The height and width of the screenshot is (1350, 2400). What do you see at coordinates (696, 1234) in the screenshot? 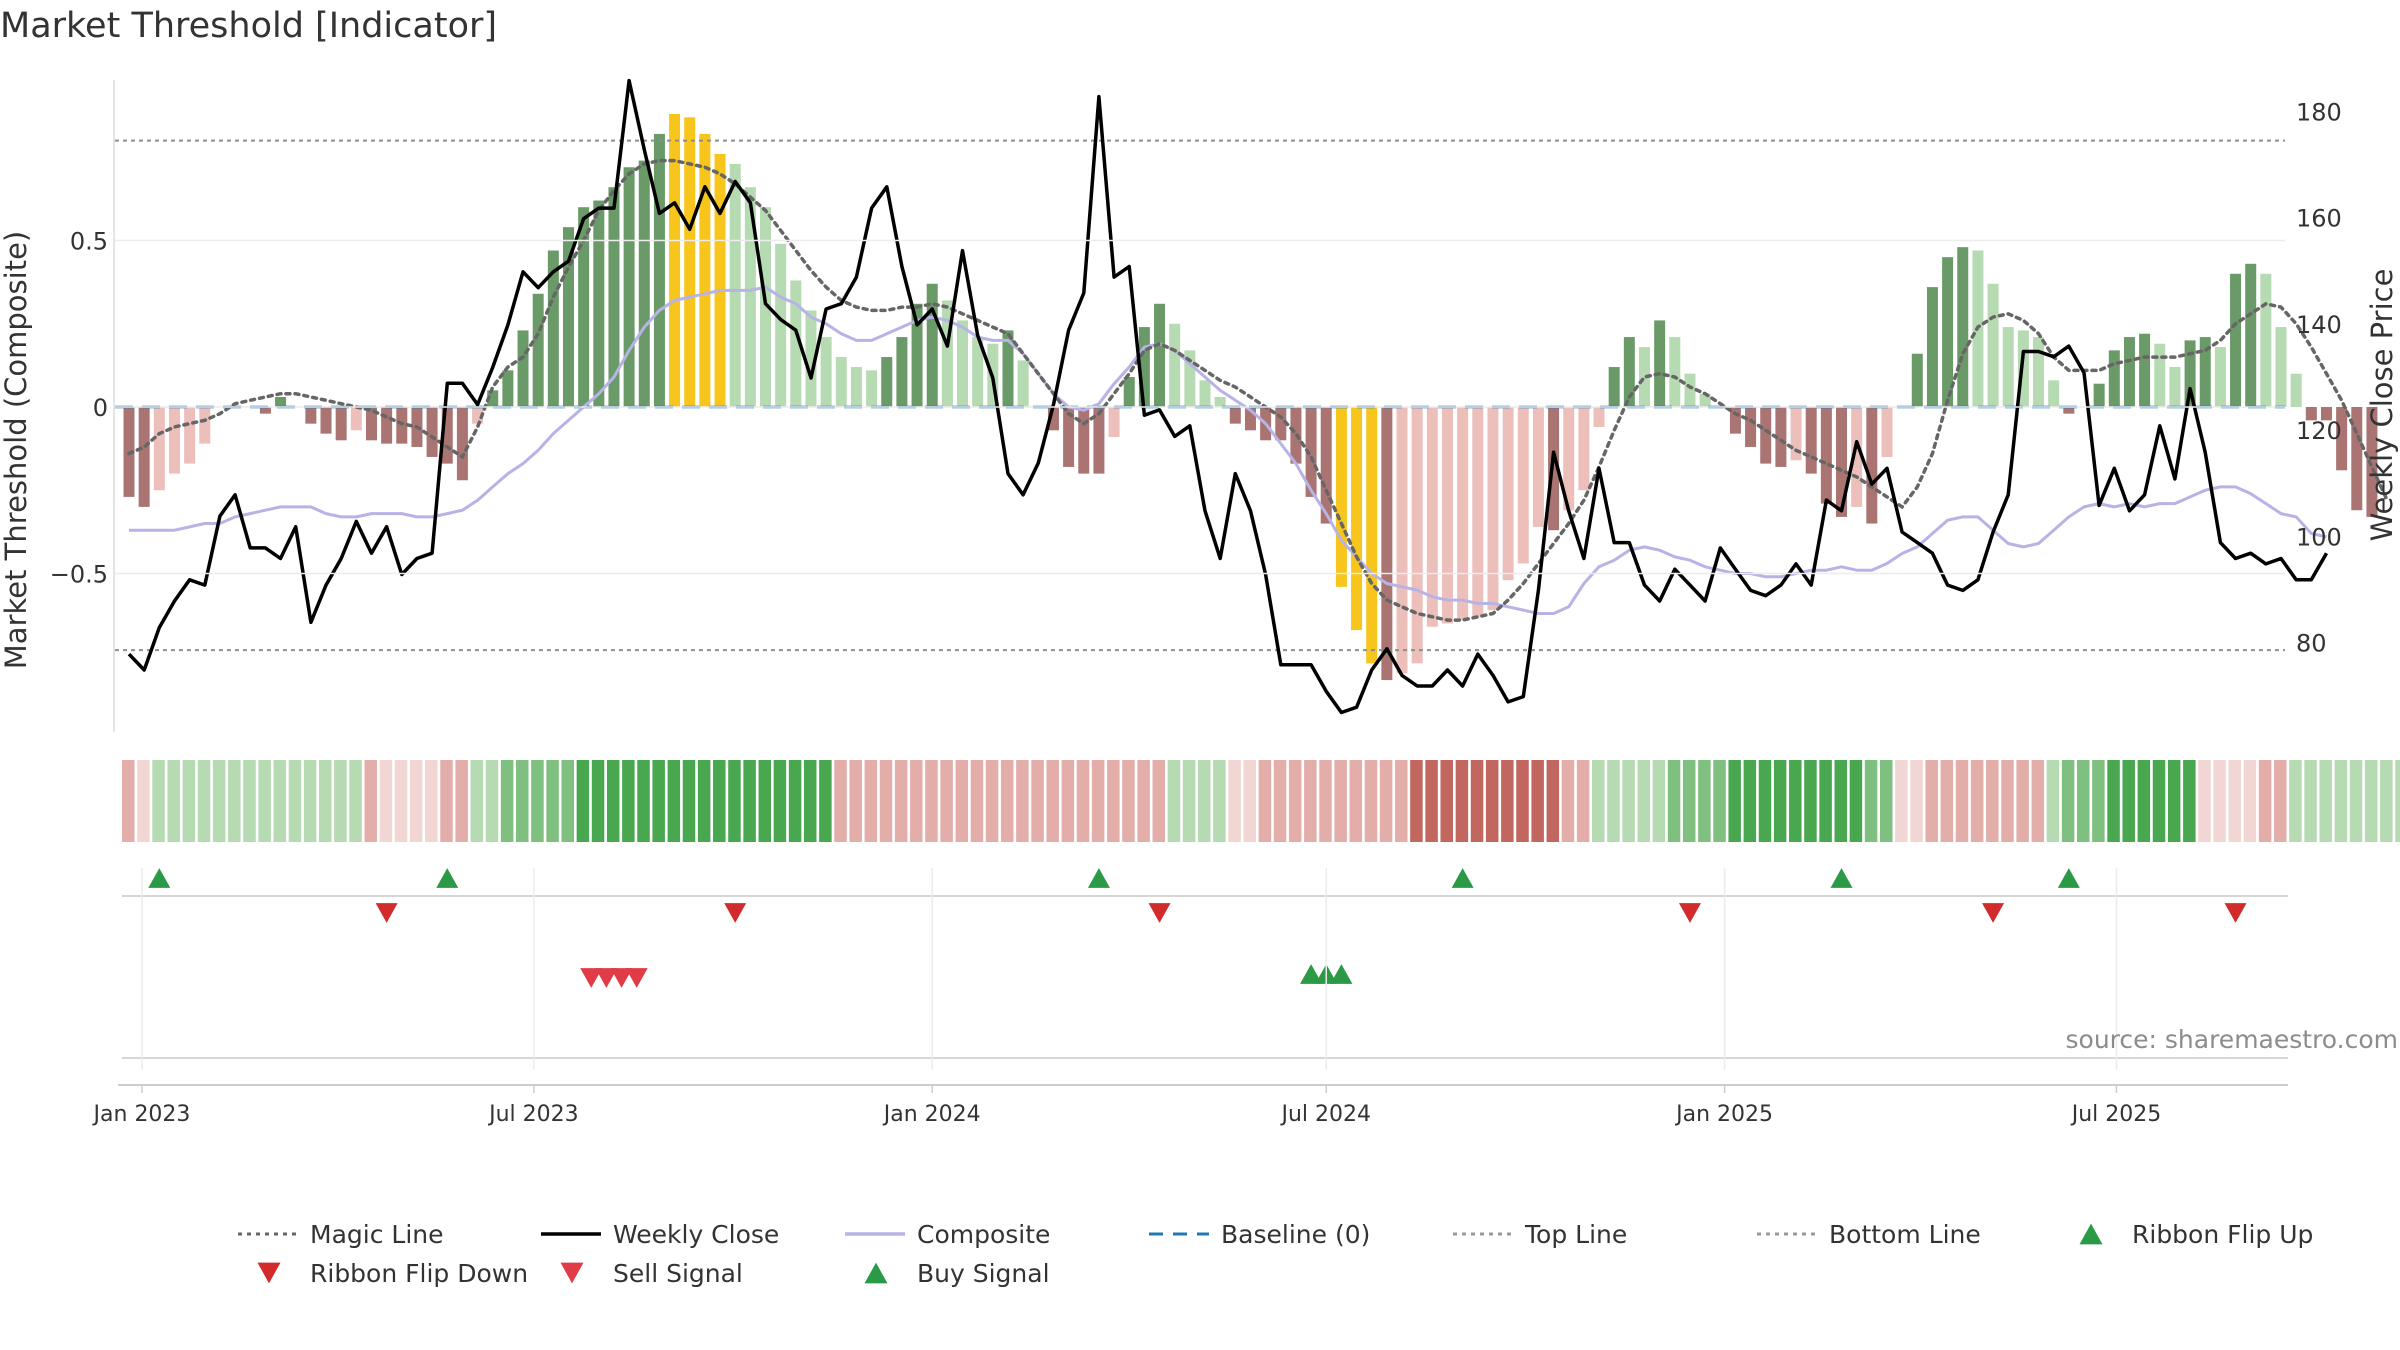
I see `legend-weekly-close-label: Weekly Close` at bounding box center [696, 1234].